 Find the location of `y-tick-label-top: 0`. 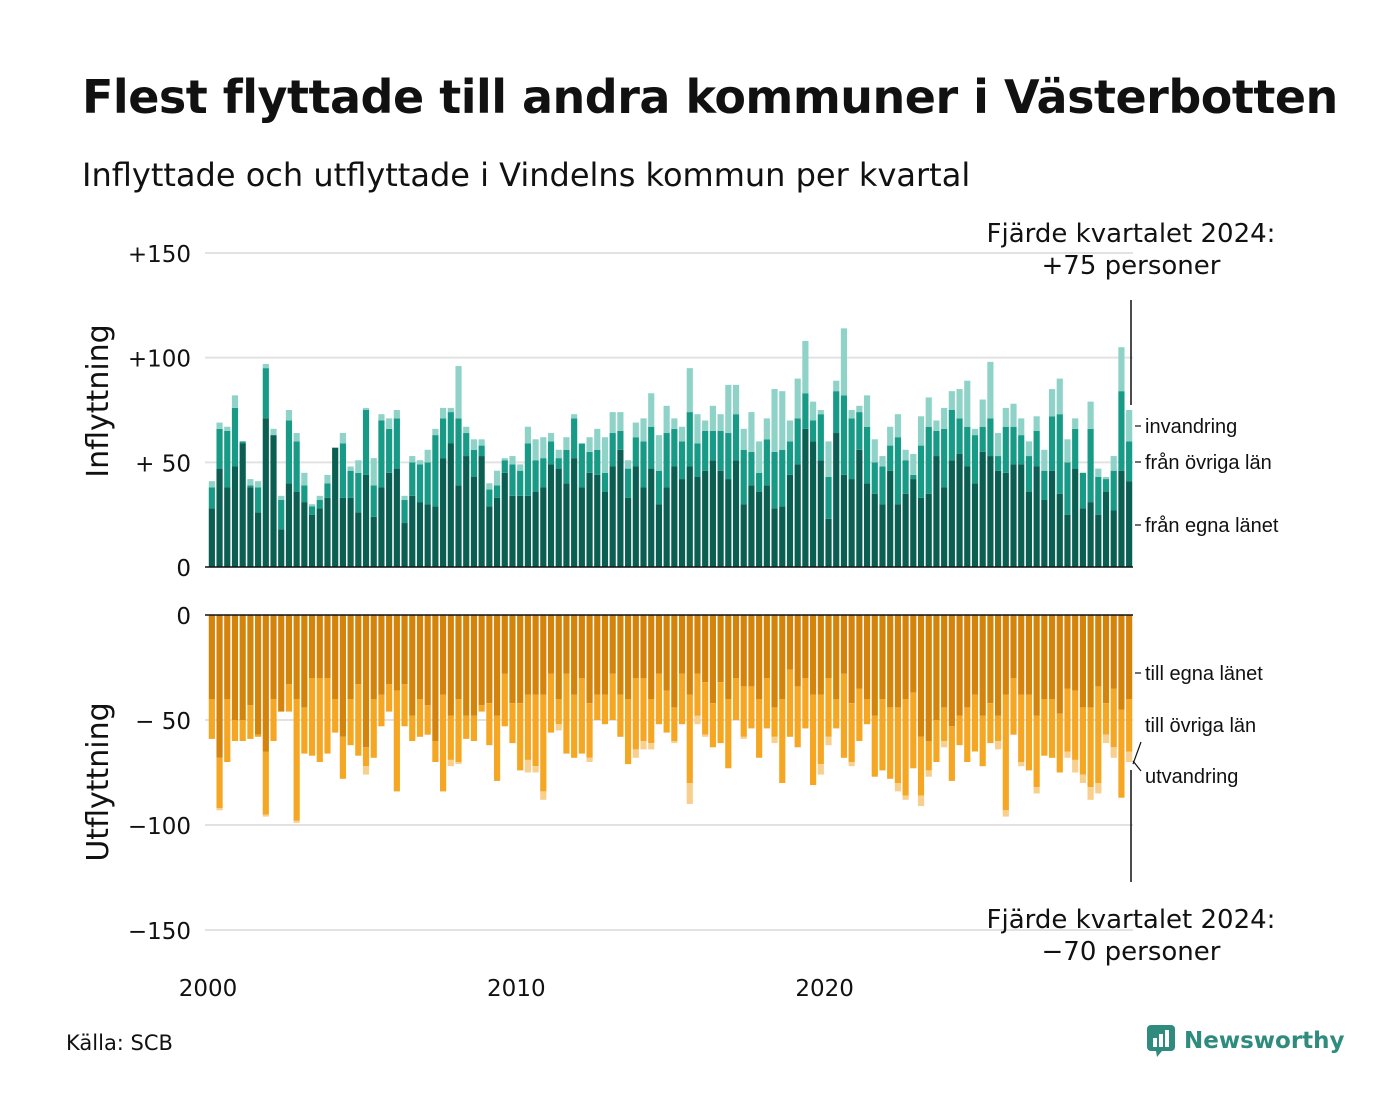

y-tick-label-top: 0 is located at coordinates (183, 569).